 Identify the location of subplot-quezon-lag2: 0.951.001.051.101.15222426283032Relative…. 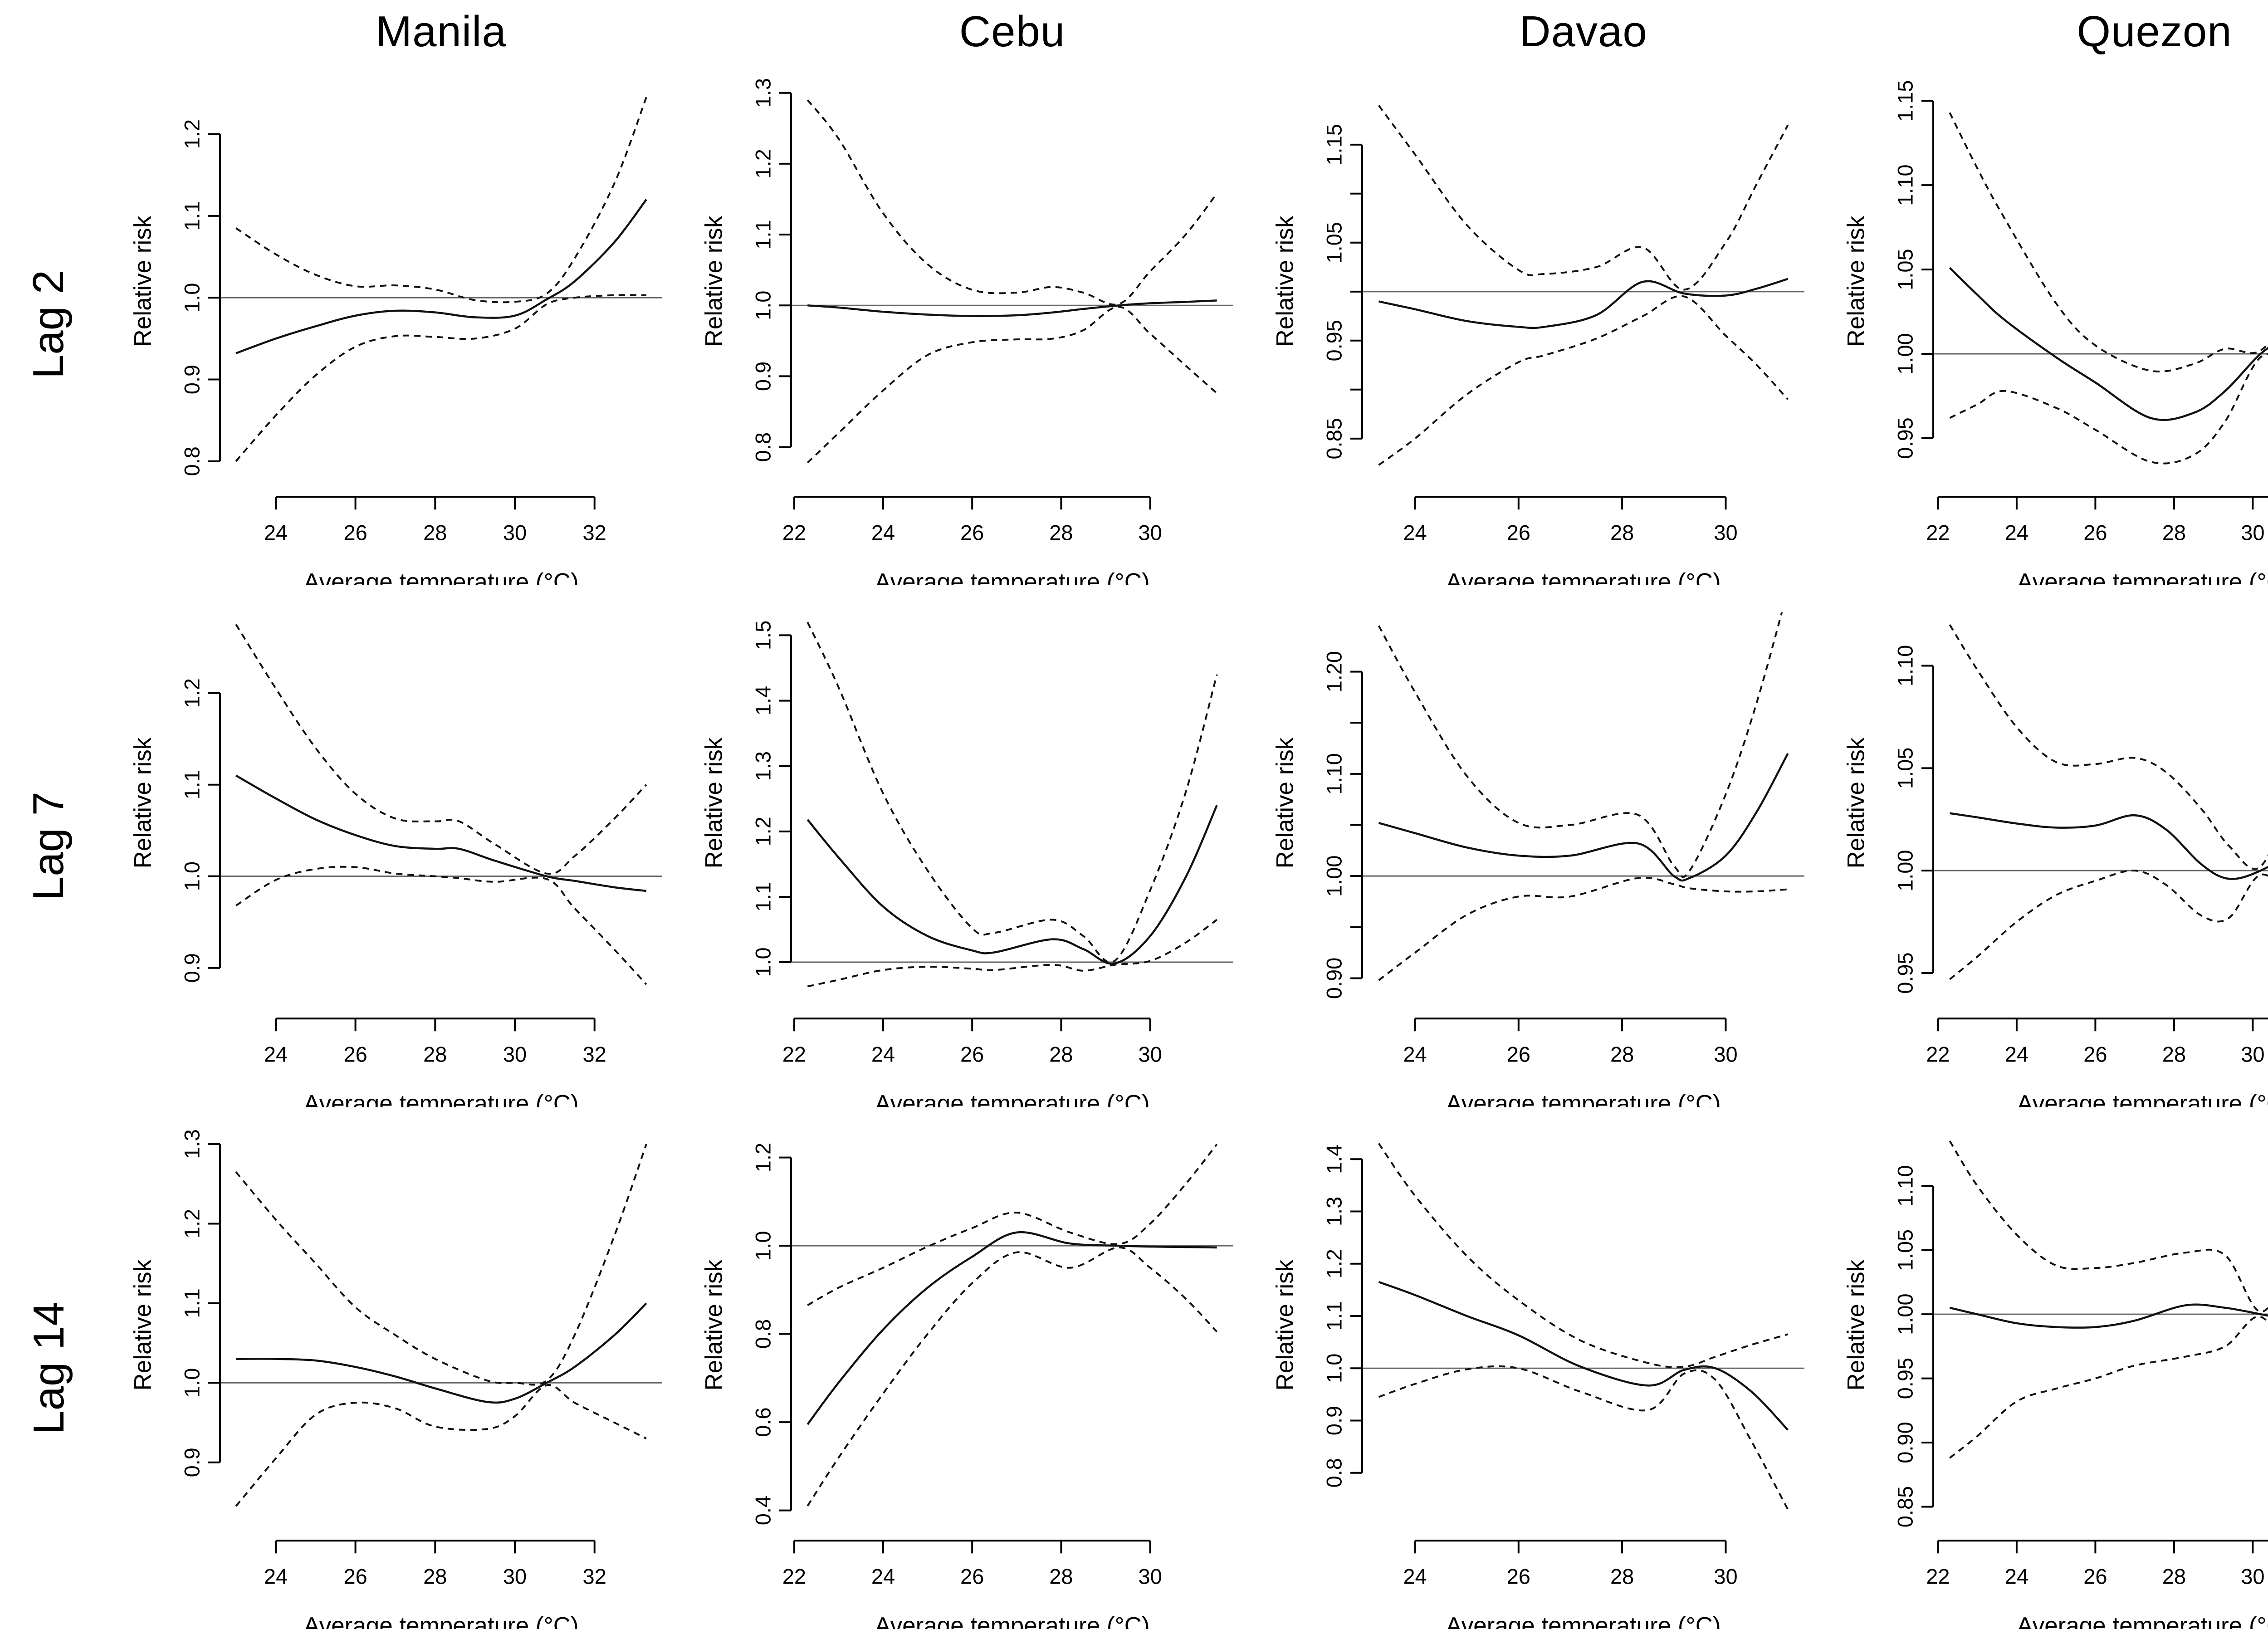
(2056, 332).